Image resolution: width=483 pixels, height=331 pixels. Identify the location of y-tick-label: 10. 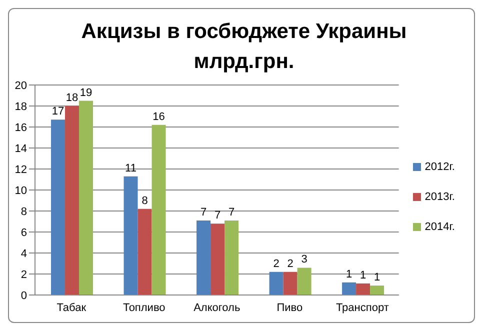
(20, 190).